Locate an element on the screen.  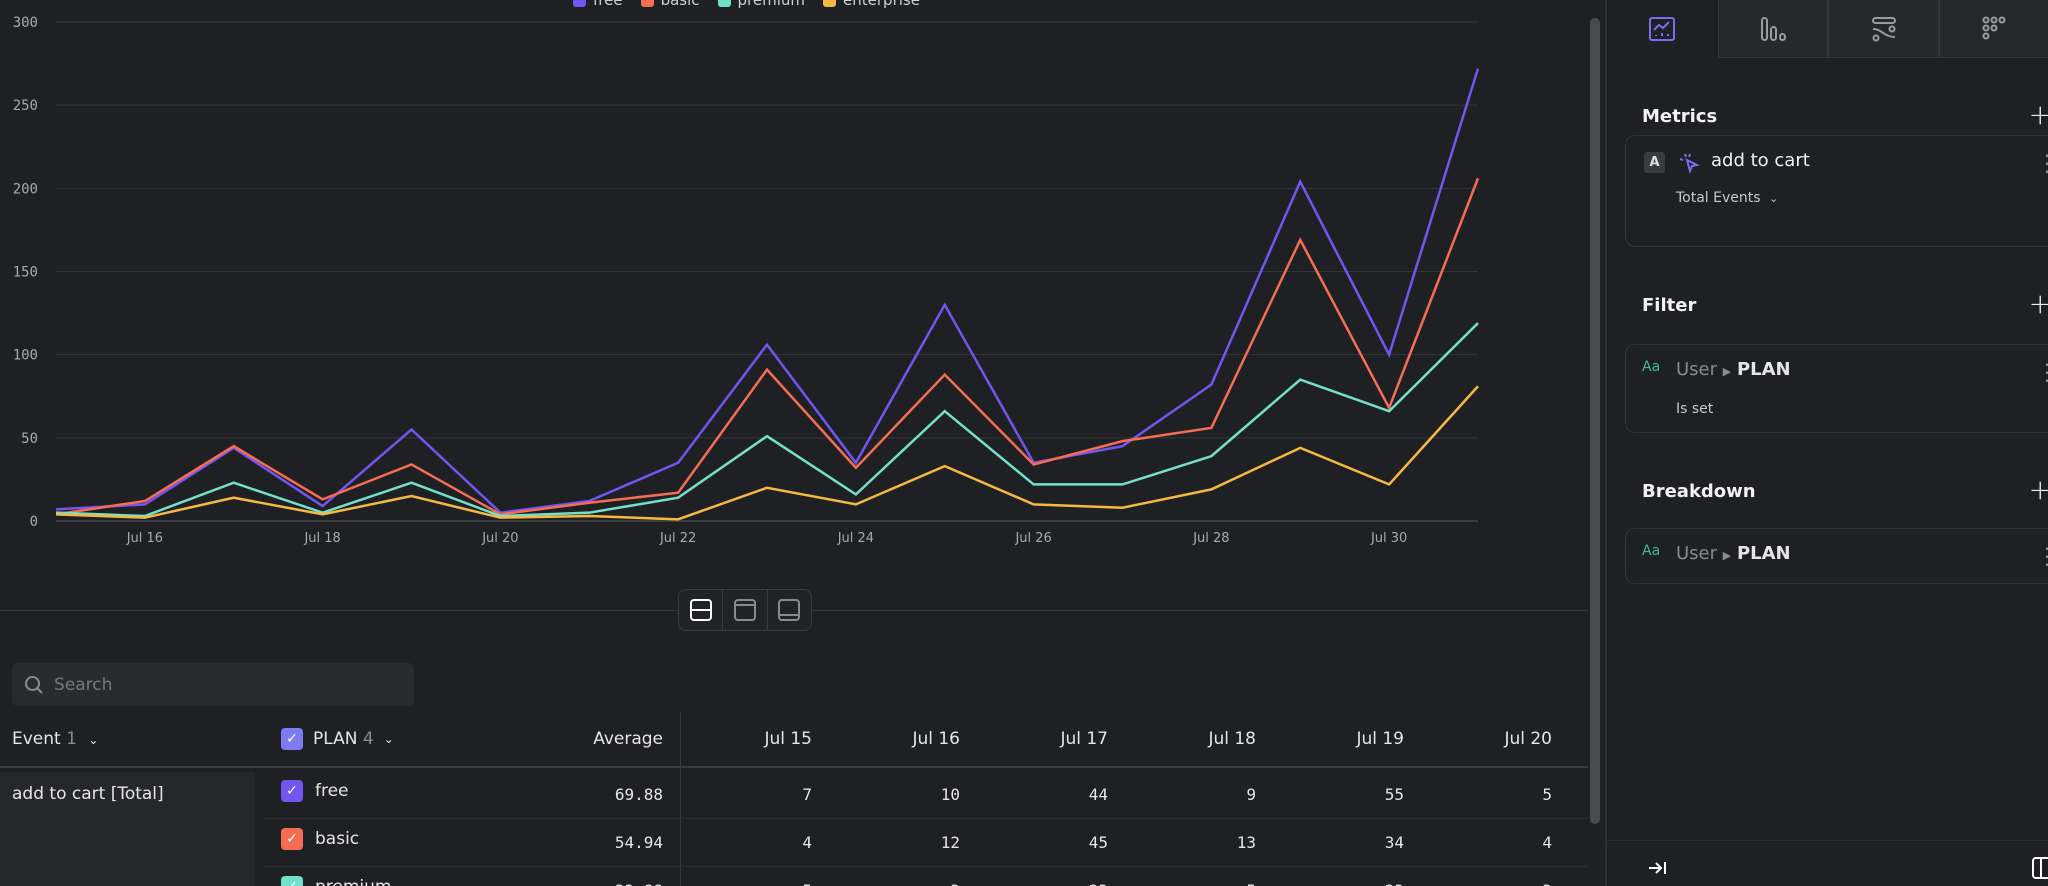
layout-chart-button is located at coordinates (745, 610).